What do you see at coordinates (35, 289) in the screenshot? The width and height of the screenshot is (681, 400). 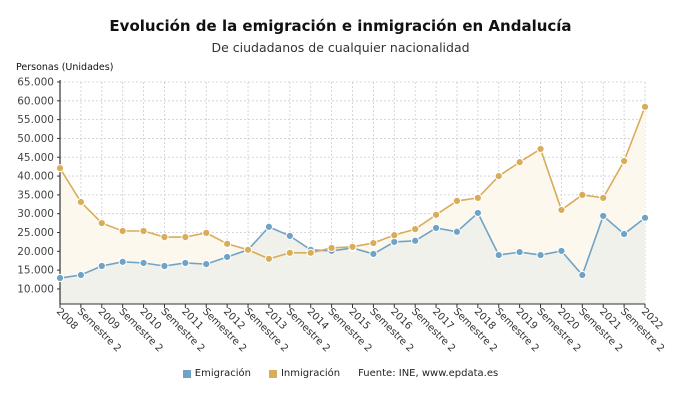 I see `y-tick-label: 10.000` at bounding box center [35, 289].